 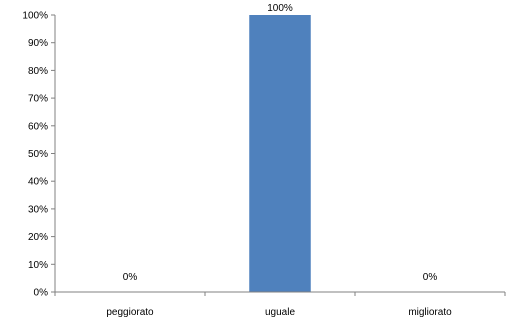 I want to click on y-tick-label: 50%, so click(x=38, y=154).